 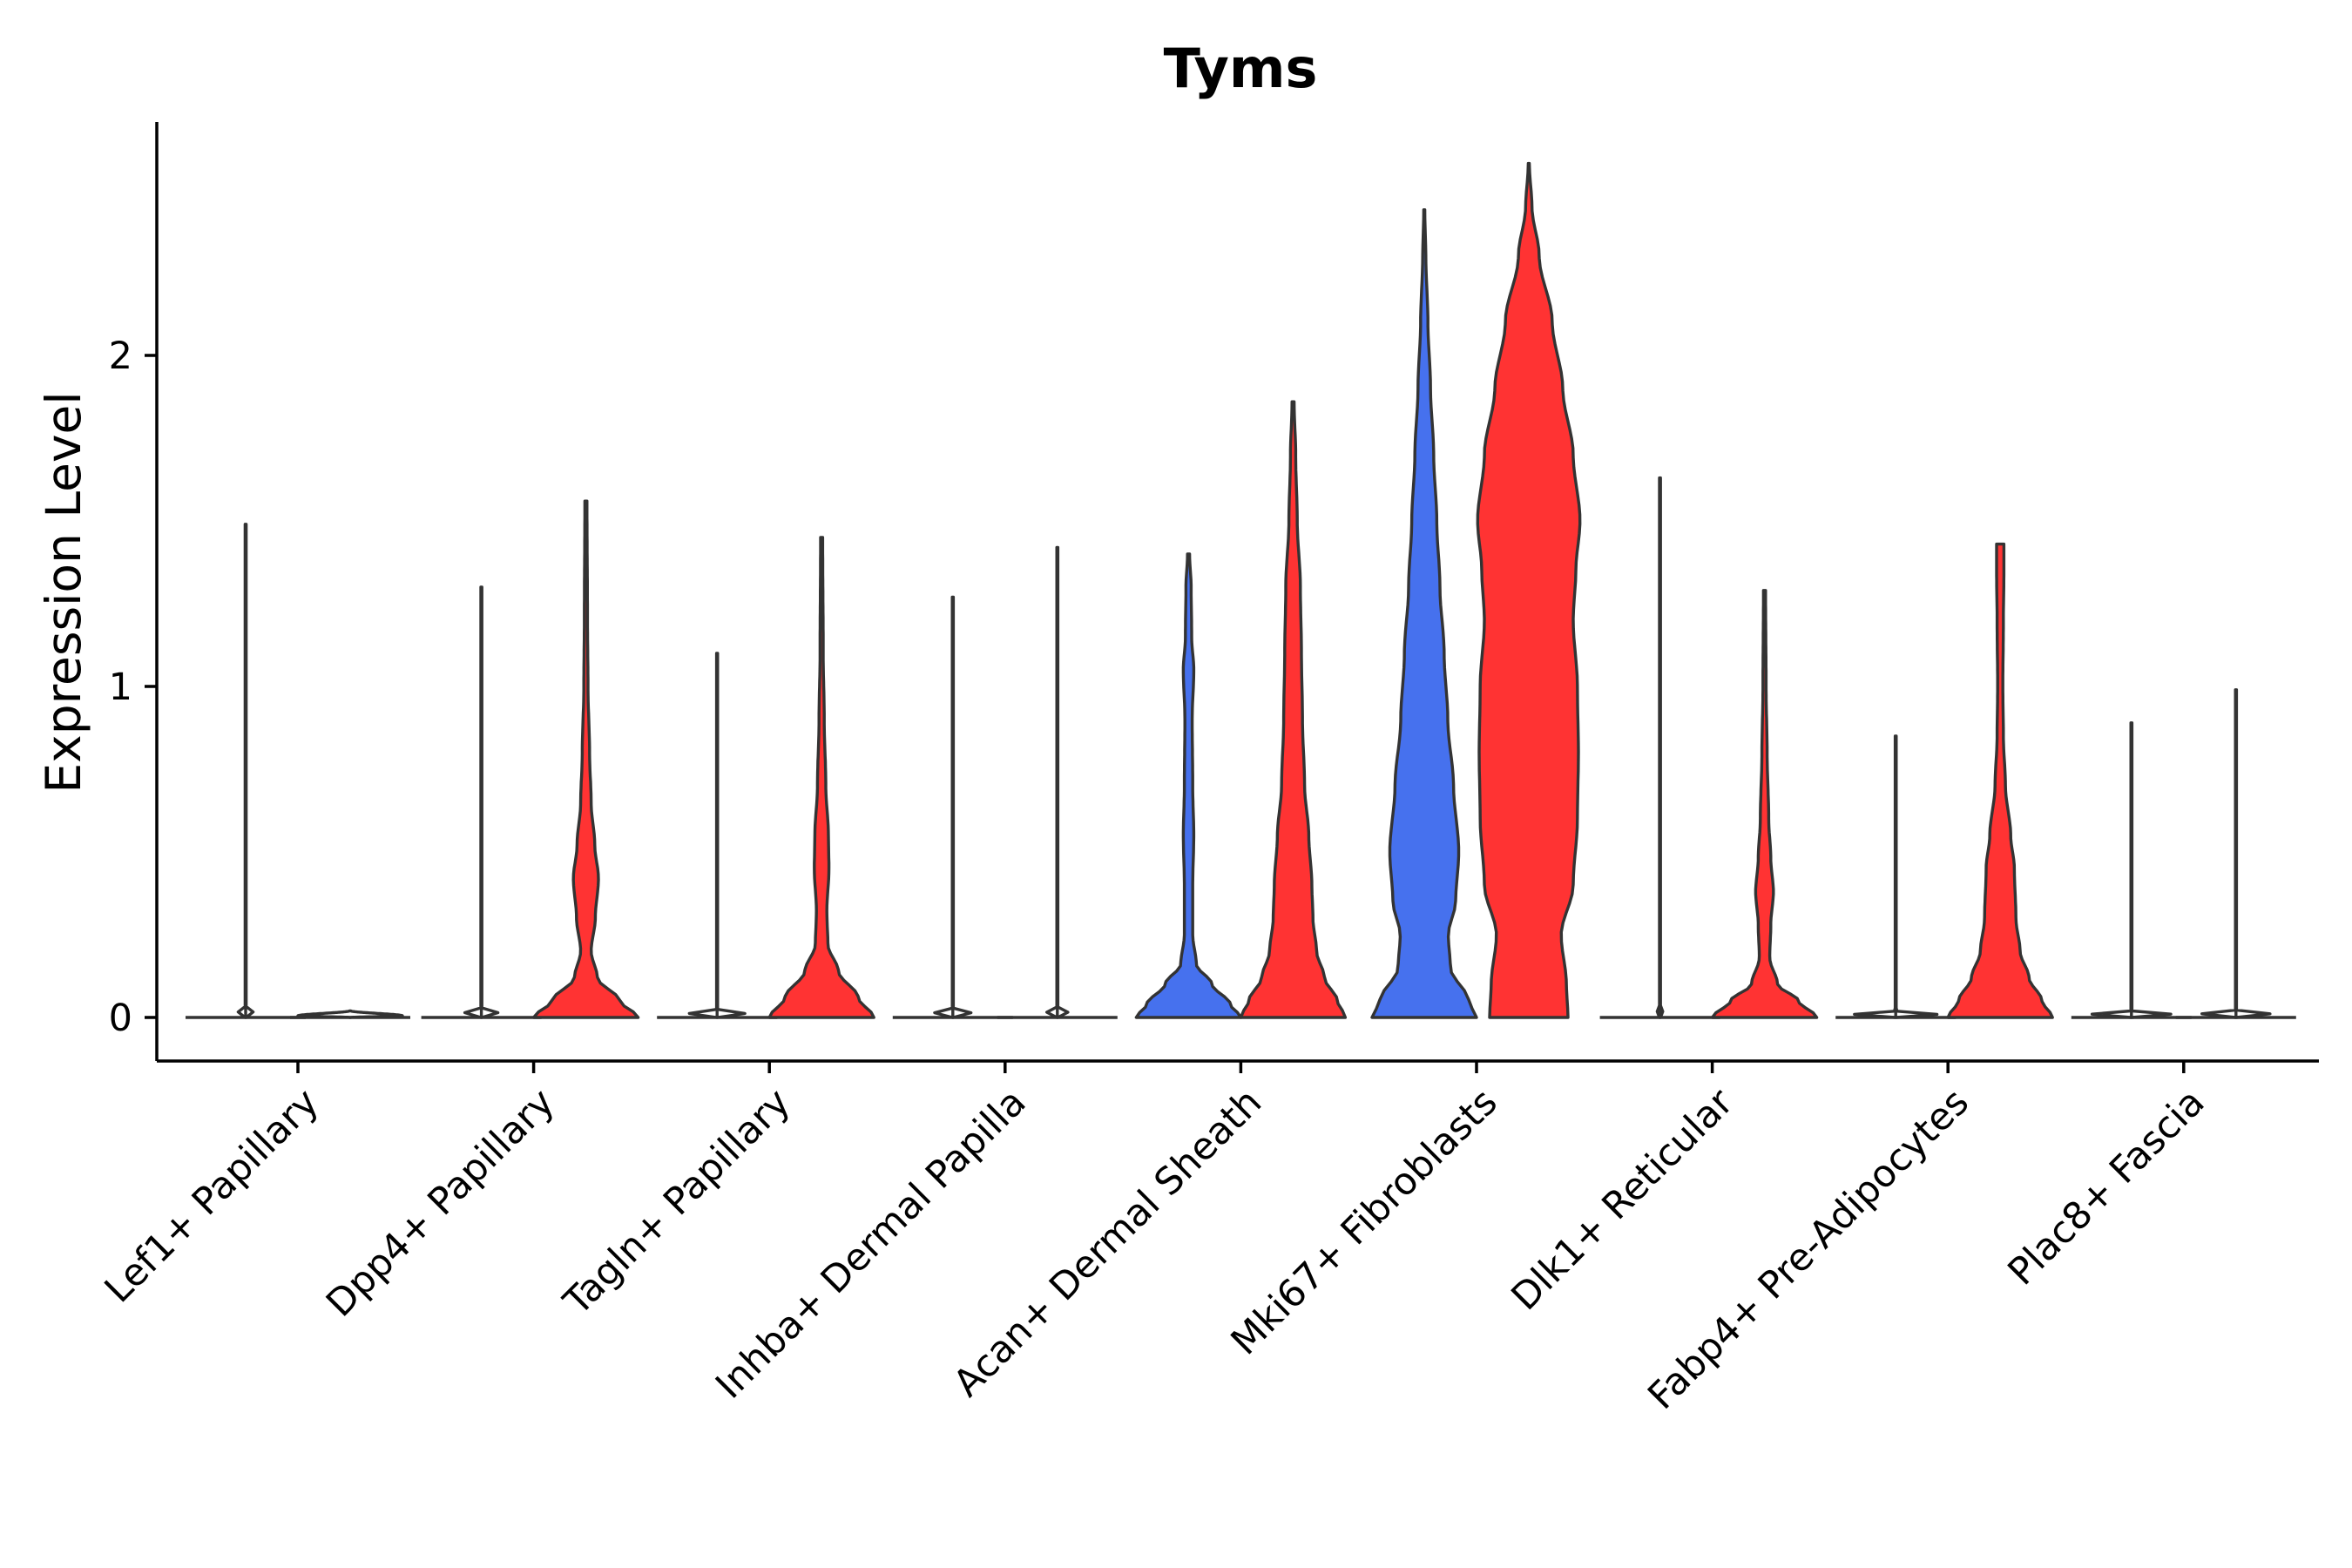 I want to click on x-tick-label: Plac8+ Fascia, so click(x=2106, y=1187).